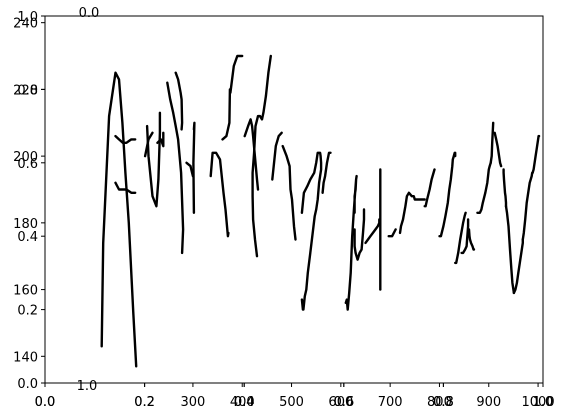  What do you see at coordinates (27, 17) in the screenshot?
I see `y-tick-label: 1.0` at bounding box center [27, 17].